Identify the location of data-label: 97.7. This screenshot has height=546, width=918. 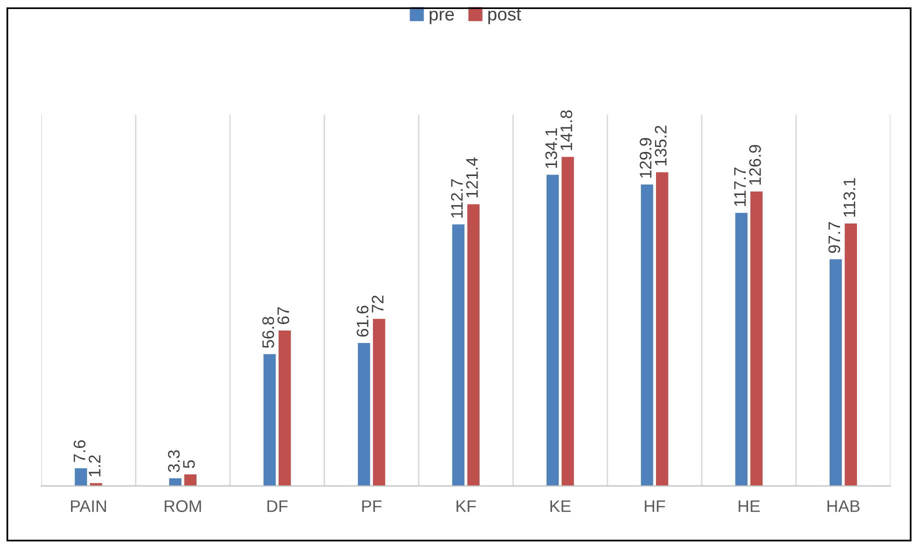
(834, 237).